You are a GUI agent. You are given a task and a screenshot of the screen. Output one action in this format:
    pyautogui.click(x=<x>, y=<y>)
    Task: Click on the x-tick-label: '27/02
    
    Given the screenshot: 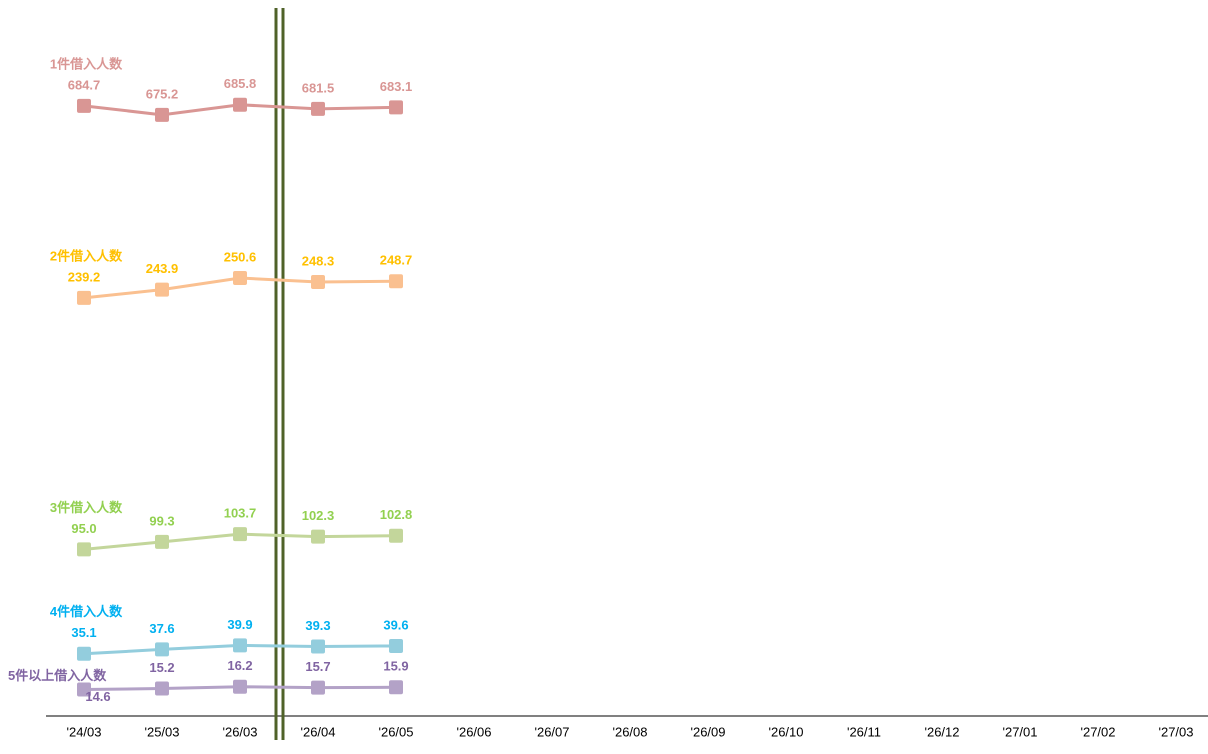 What is the action you would take?
    pyautogui.click(x=1097, y=731)
    